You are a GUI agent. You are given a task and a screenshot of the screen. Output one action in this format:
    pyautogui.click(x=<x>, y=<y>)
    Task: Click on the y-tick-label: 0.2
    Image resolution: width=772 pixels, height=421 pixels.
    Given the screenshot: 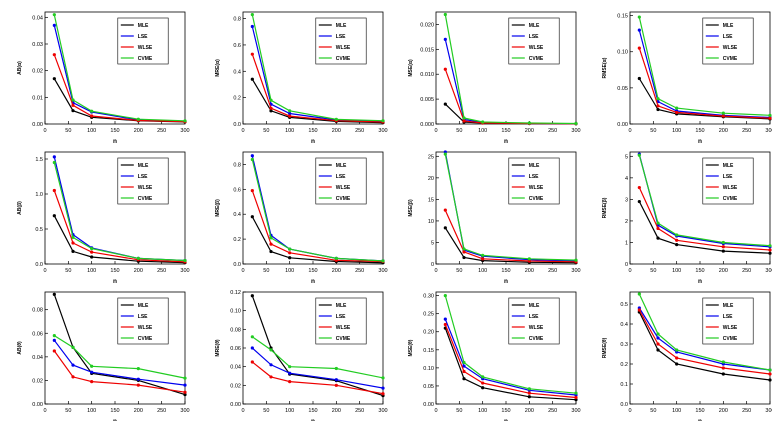 What is the action you would take?
    pyautogui.click(x=237, y=99)
    